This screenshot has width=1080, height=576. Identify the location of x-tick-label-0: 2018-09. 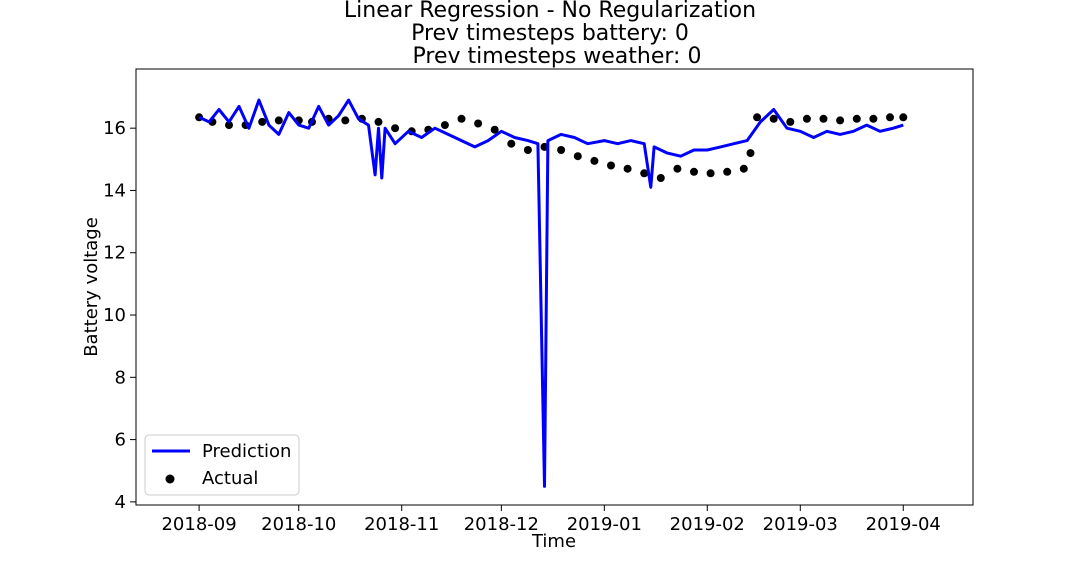
(198, 524).